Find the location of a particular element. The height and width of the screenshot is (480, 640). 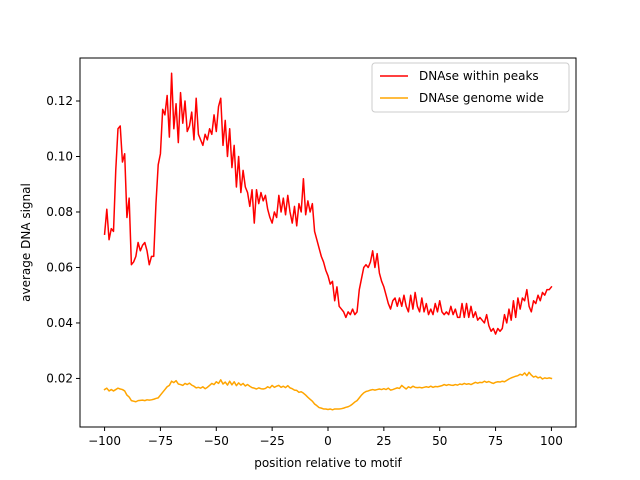

x-tick-label: 75 is located at coordinates (495, 441).